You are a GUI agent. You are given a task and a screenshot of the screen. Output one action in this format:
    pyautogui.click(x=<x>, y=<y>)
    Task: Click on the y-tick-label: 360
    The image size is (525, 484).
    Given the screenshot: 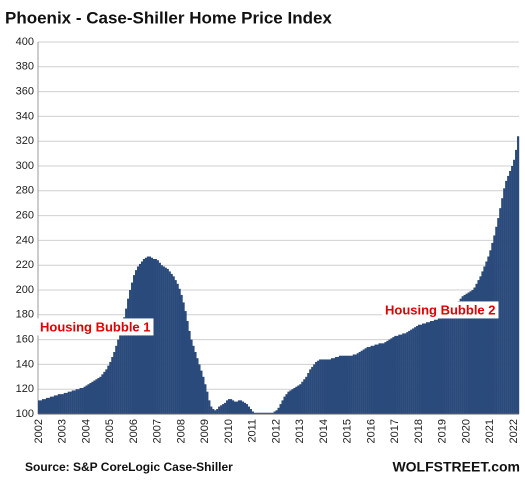 What is the action you would take?
    pyautogui.click(x=25, y=92)
    